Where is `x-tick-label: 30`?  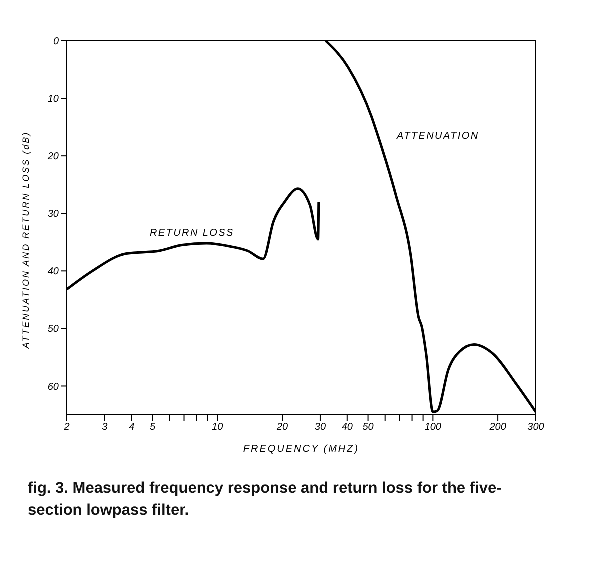
x-tick-label: 30 is located at coordinates (320, 428).